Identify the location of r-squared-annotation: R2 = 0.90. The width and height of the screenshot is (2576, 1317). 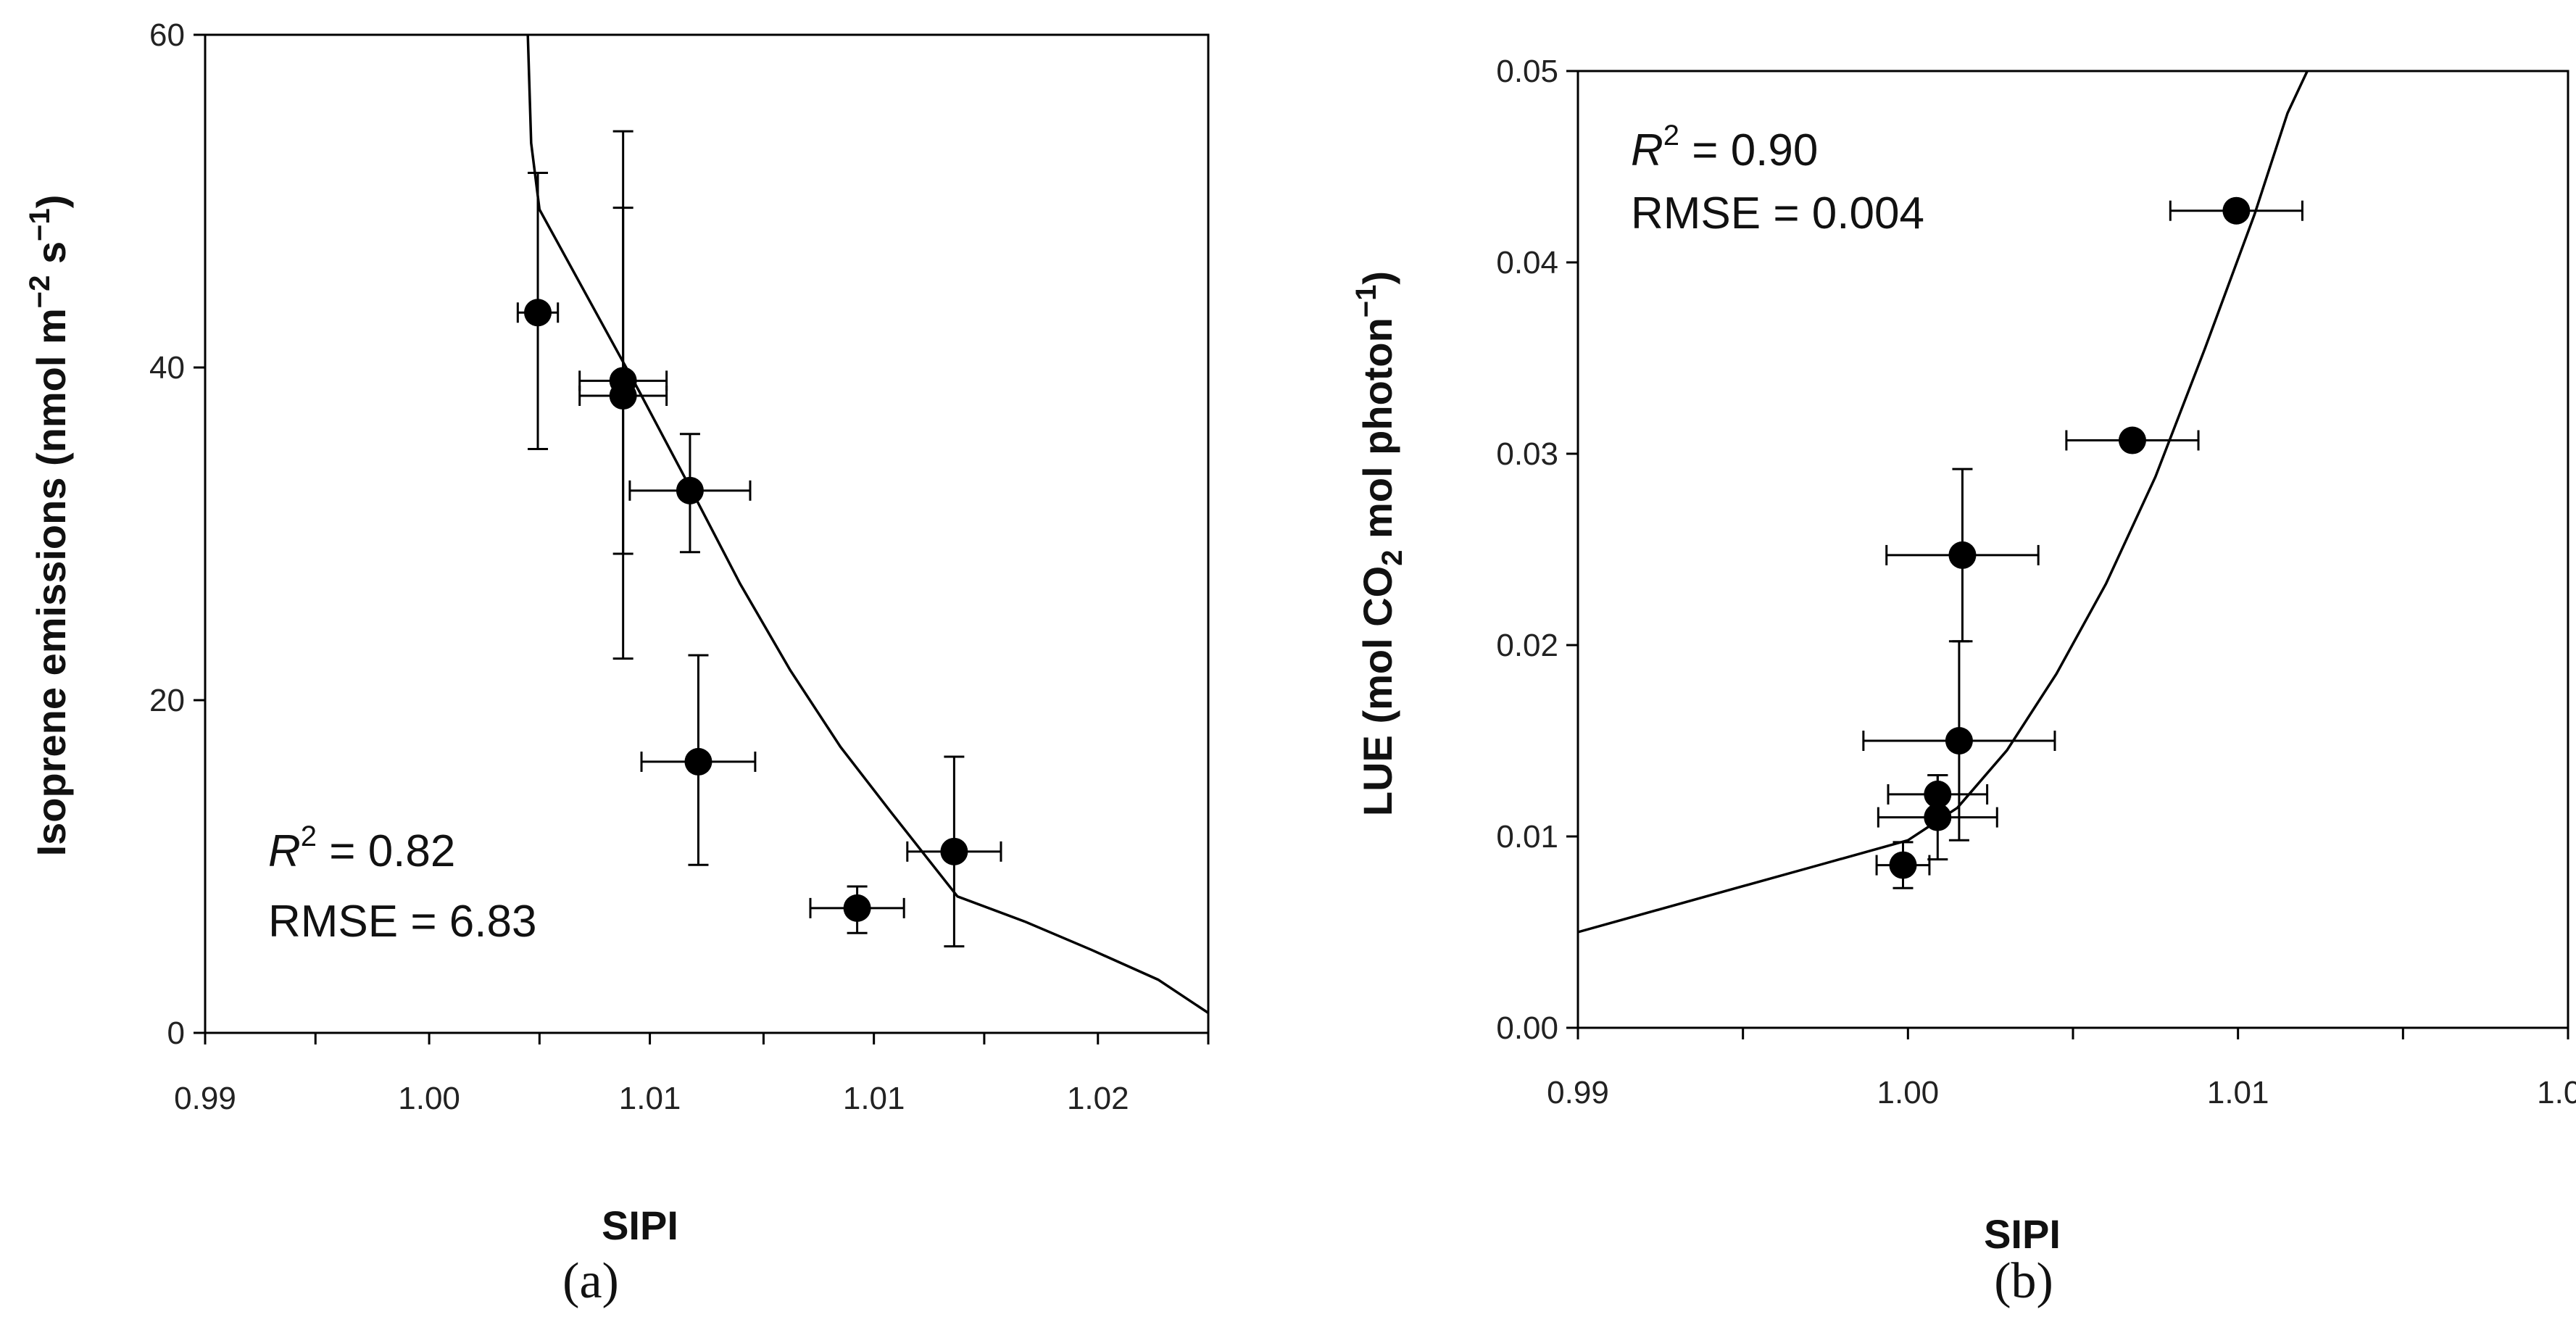
(1724, 147).